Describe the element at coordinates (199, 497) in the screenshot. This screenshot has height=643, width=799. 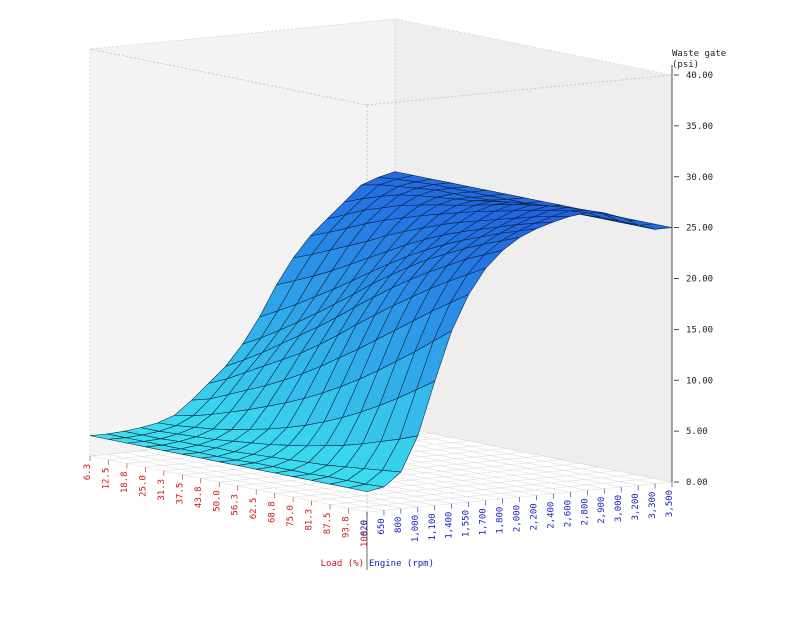
I see `load-tick-label: 43.8` at that location.